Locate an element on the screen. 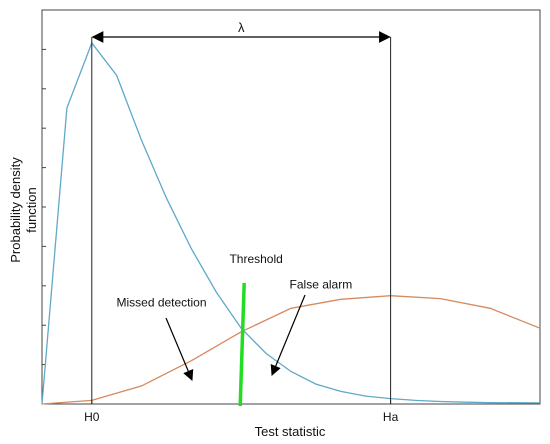 The width and height of the screenshot is (550, 444). annotation-label: Missed detection is located at coordinates (161, 303).